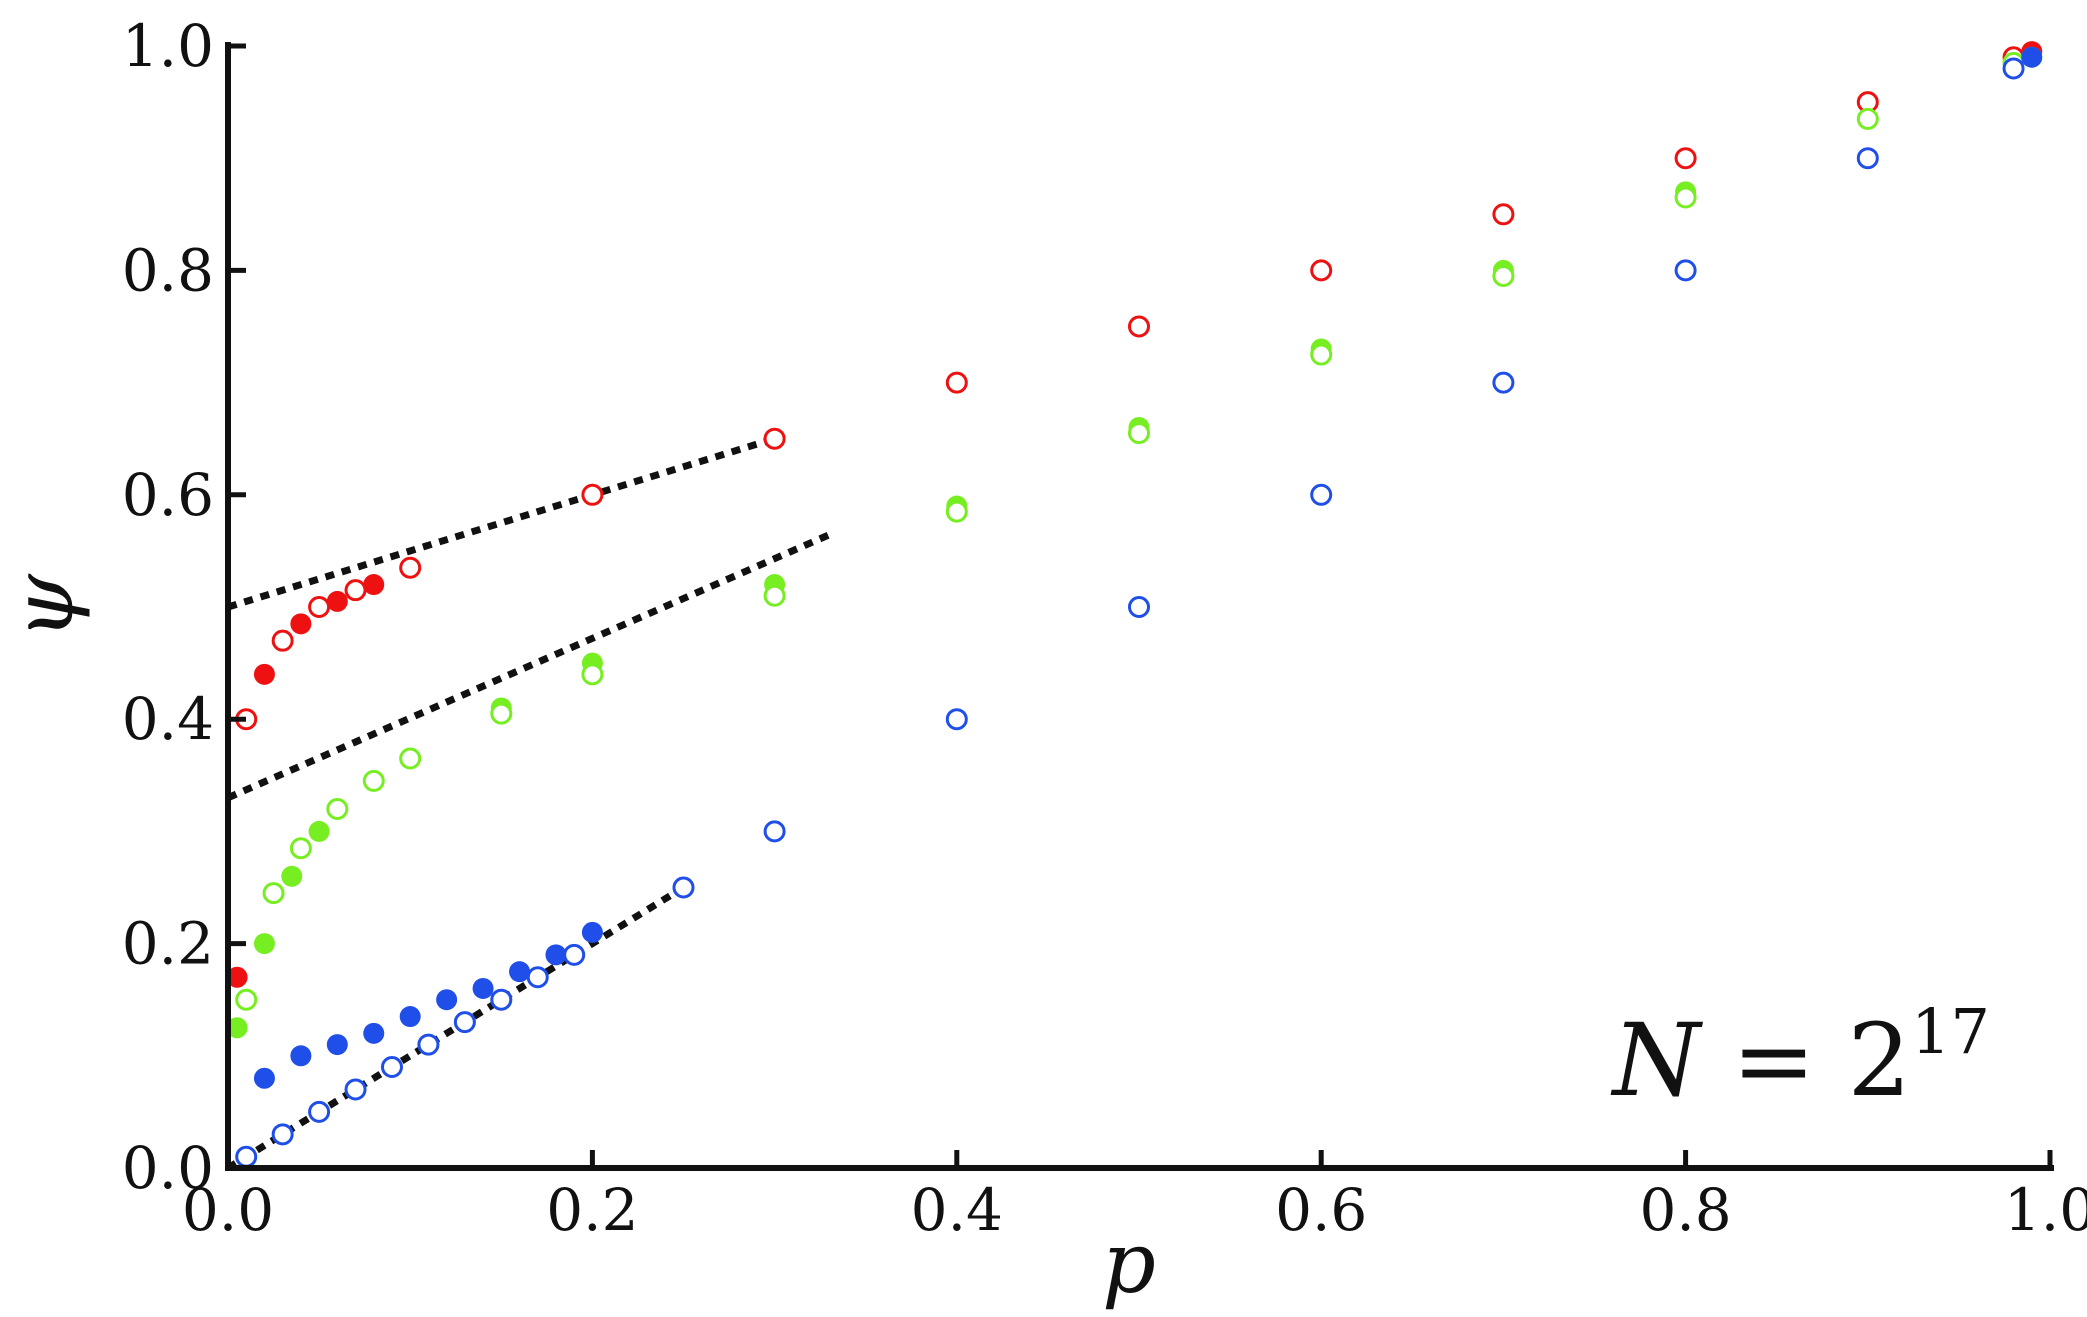  I want to click on y-tick-label: 0.4, so click(168, 719).